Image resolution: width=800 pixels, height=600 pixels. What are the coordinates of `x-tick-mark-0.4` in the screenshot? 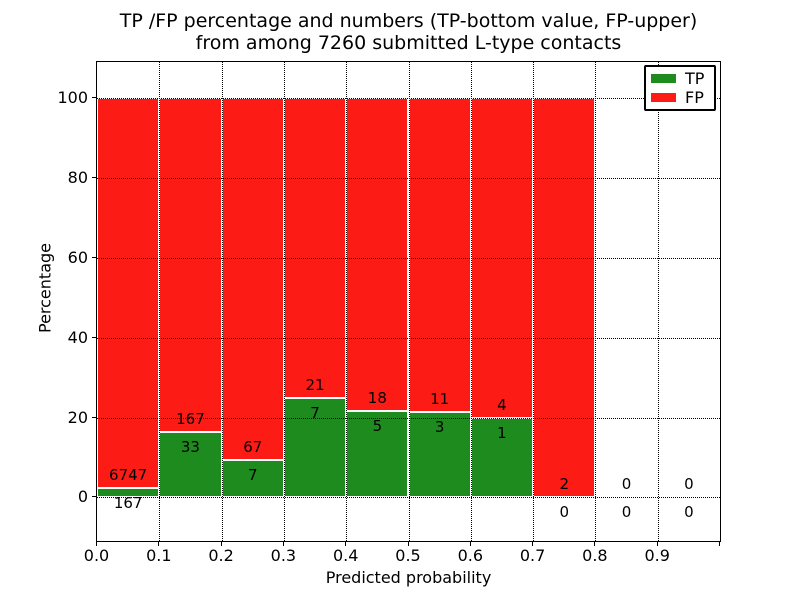 It's located at (346, 544).